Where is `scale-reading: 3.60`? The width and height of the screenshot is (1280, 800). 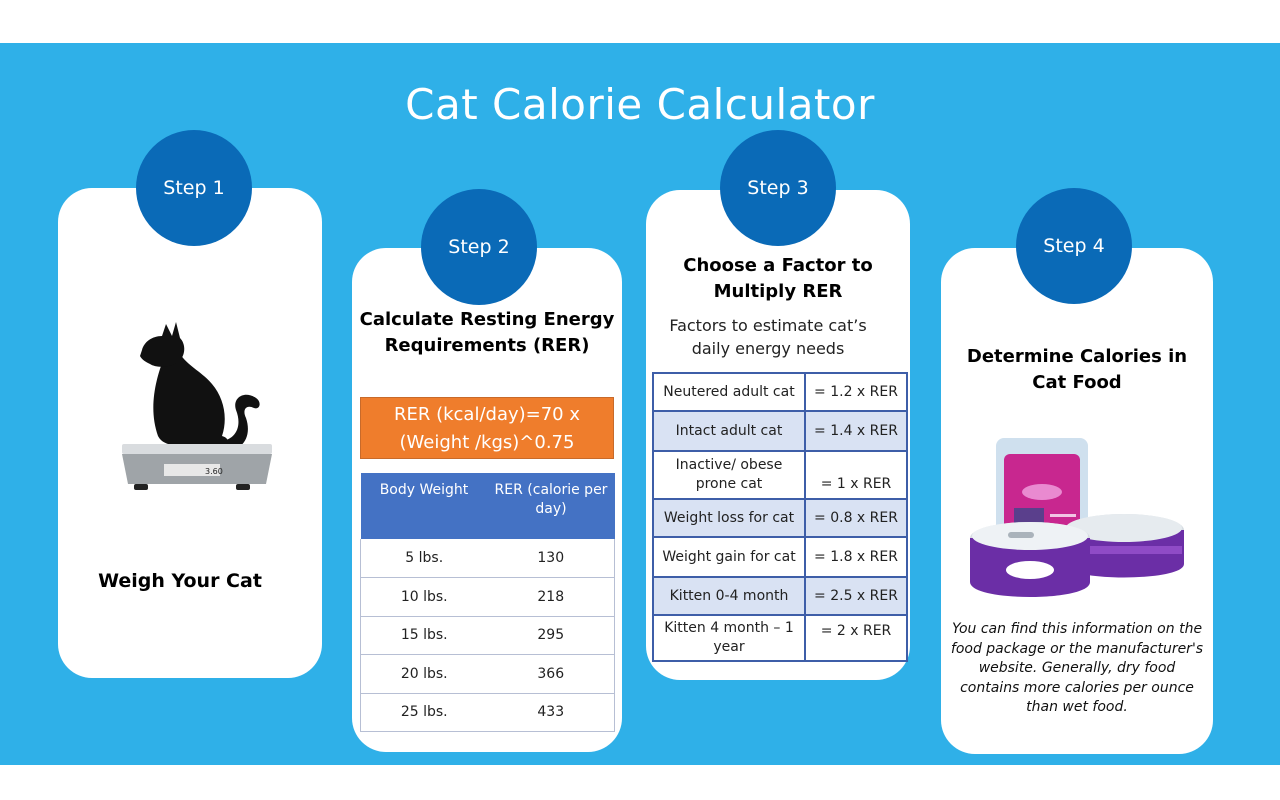 scale-reading: 3.60 is located at coordinates (214, 471).